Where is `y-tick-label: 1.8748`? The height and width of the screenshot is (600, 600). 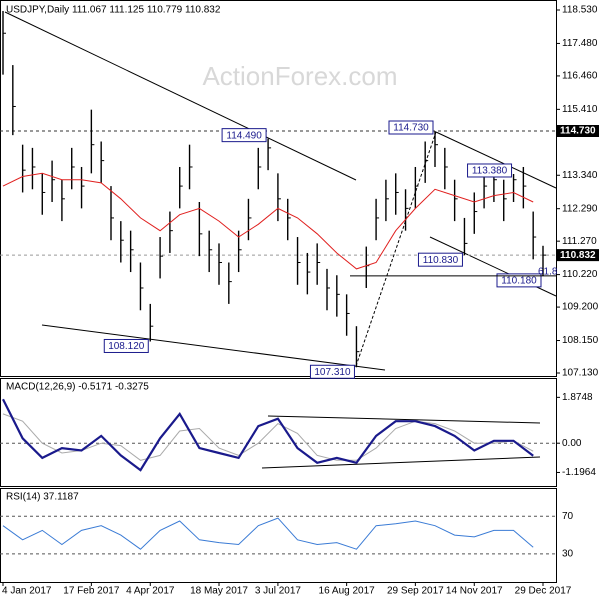 y-tick-label: 1.8748 is located at coordinates (577, 397).